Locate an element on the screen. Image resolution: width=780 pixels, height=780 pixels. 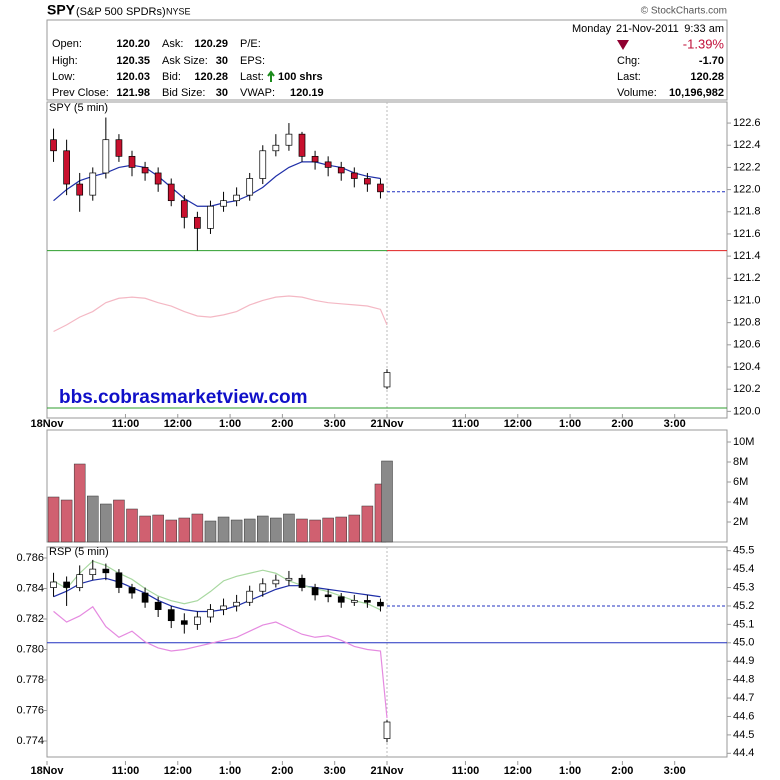
y-tick-label: 45.2 is located at coordinates (743, 606).